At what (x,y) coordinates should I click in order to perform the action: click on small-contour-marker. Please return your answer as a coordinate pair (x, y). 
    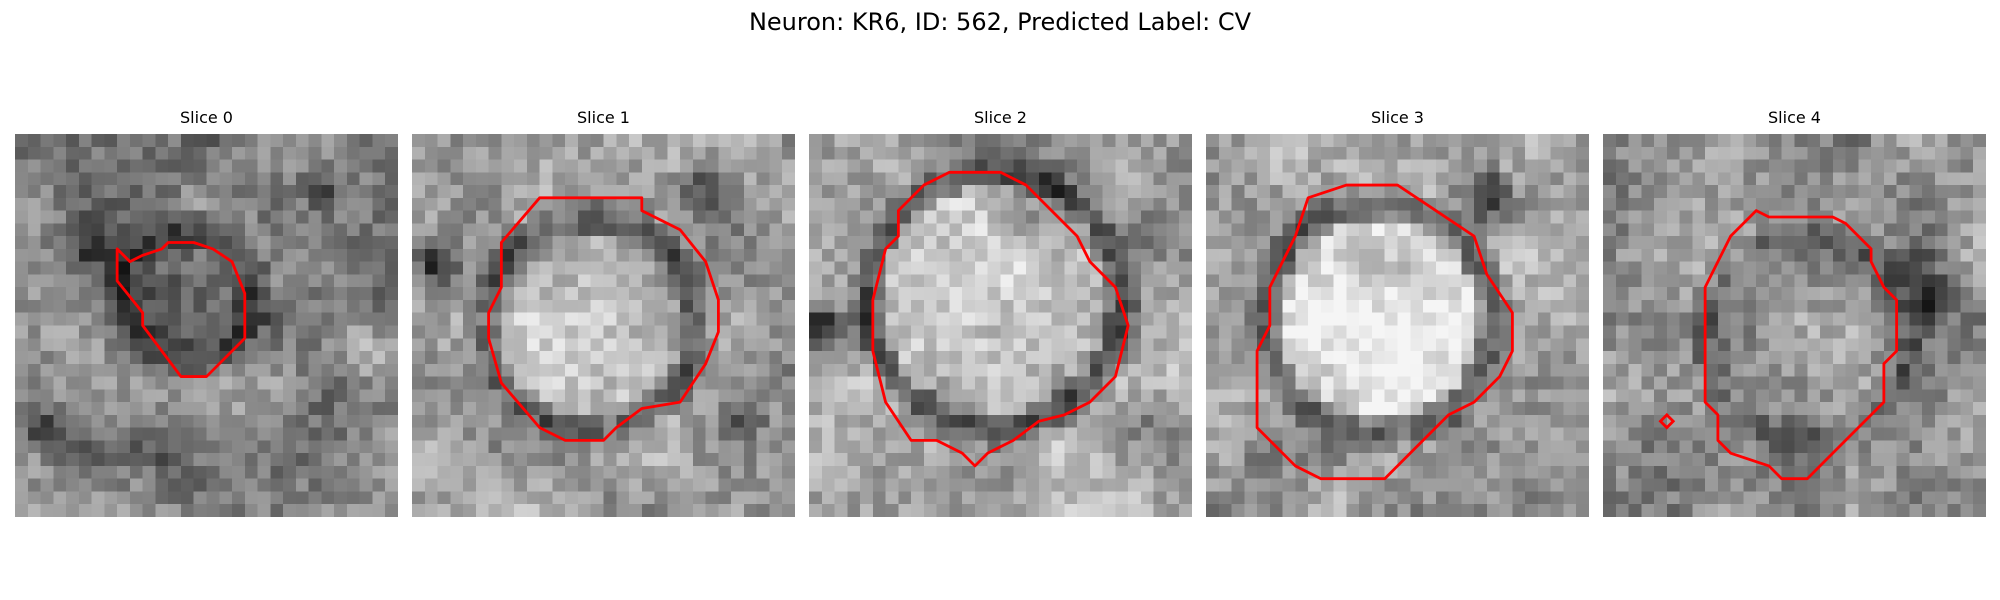
    Looking at the image, I should click on (1667, 421).